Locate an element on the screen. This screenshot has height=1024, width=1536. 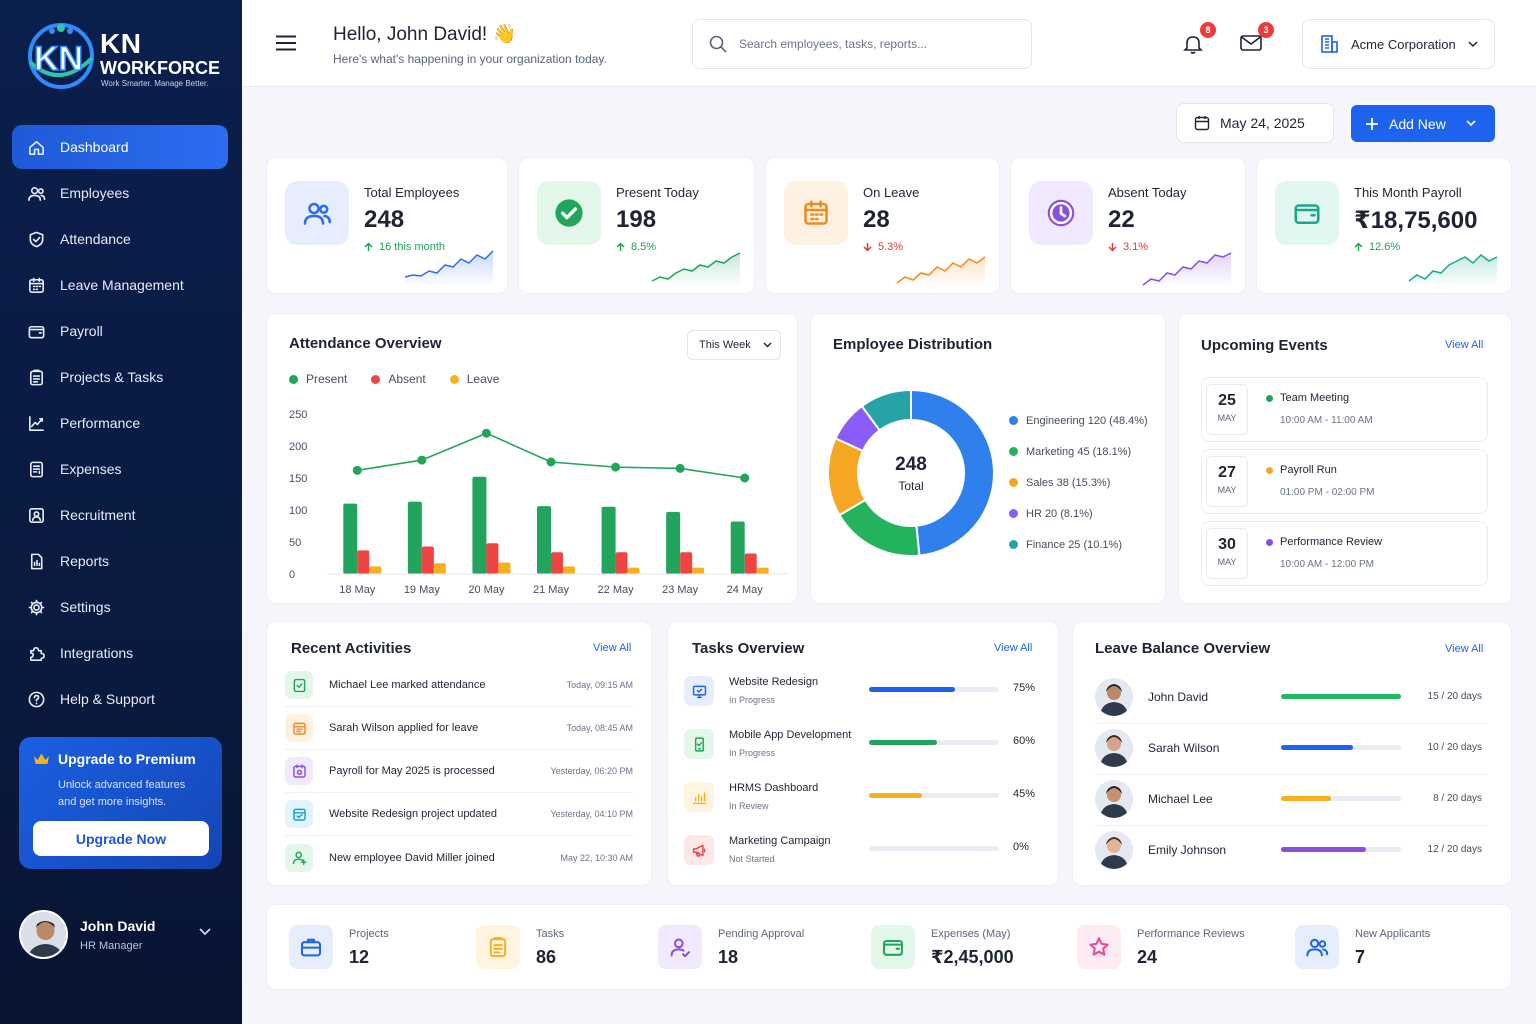
leave-balance-row: Emily Johnson 12 / 20 days is located at coordinates (1291, 852).